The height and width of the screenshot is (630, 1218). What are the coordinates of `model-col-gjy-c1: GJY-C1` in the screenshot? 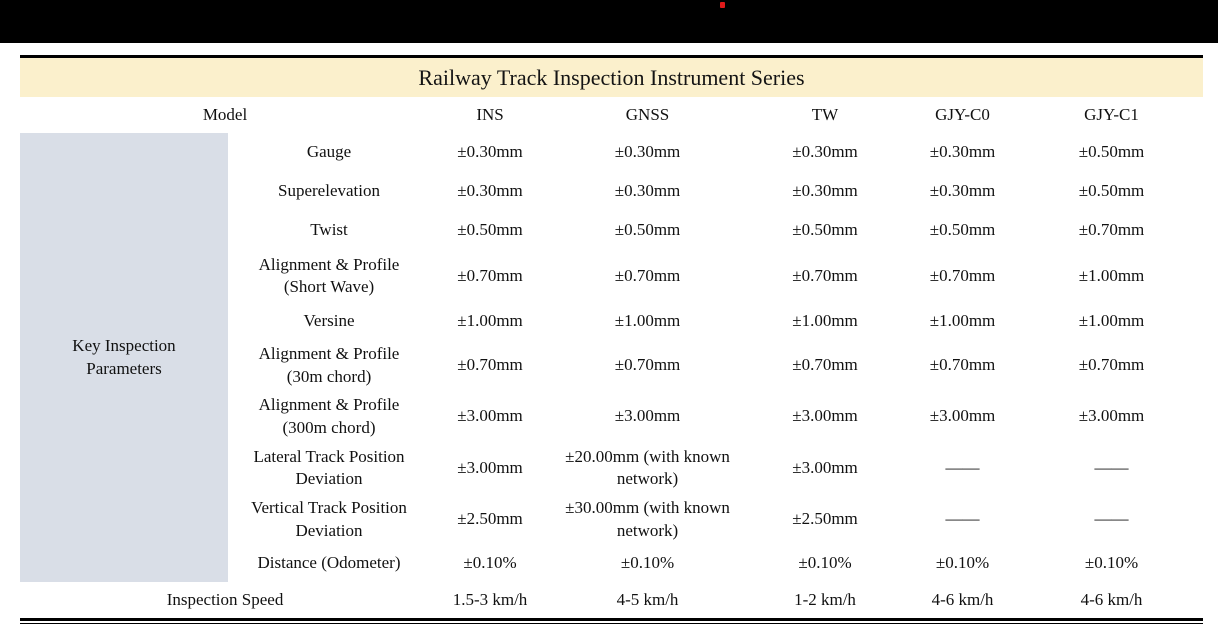 It's located at (1111, 114).